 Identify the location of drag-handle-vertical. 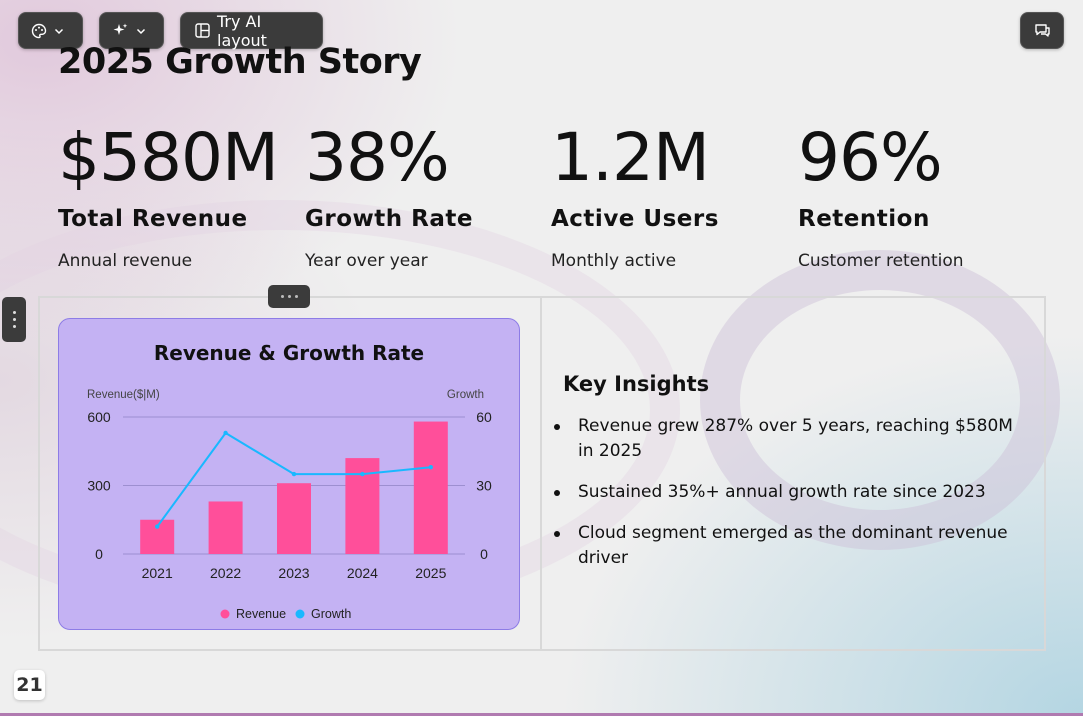
(14, 319).